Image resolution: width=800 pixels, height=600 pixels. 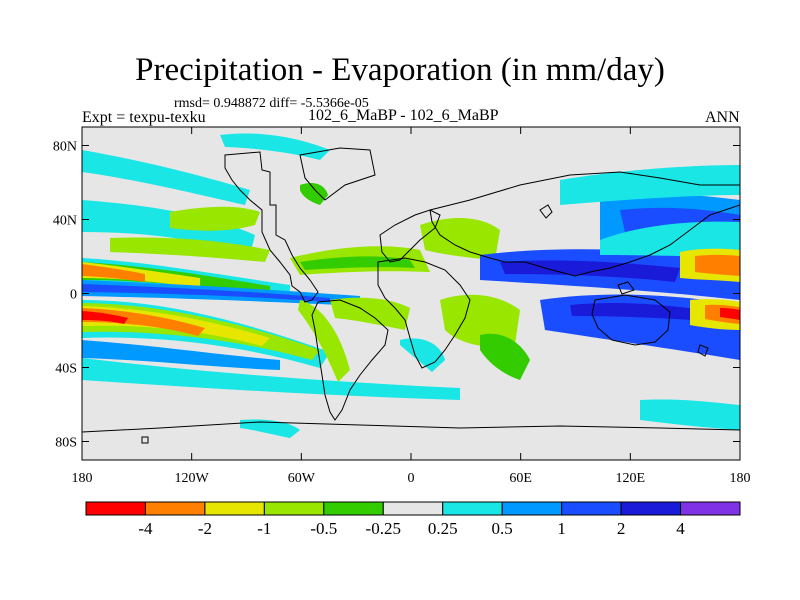 What do you see at coordinates (66, 443) in the screenshot?
I see `lat-tick-label: 80S` at bounding box center [66, 443].